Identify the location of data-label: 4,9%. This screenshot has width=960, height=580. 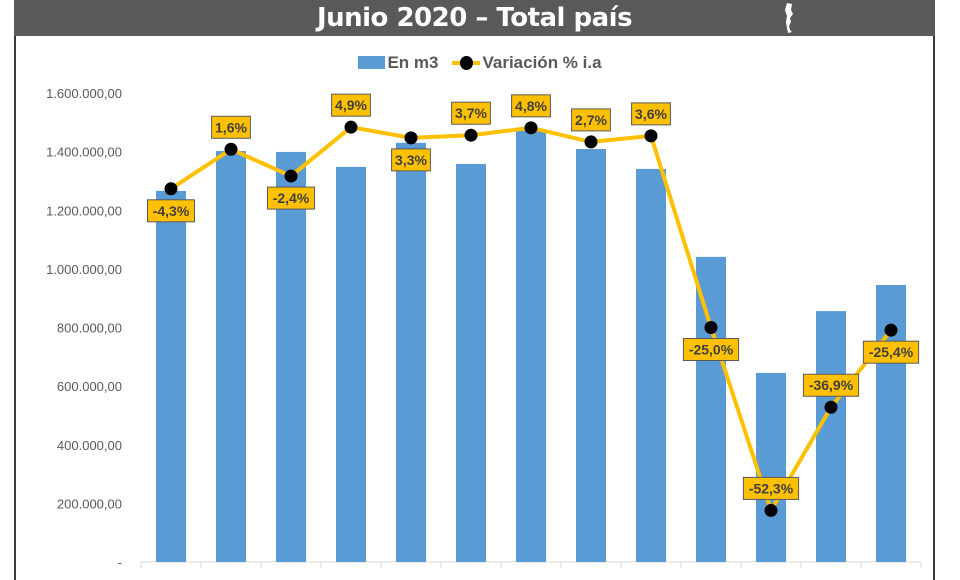
(351, 105).